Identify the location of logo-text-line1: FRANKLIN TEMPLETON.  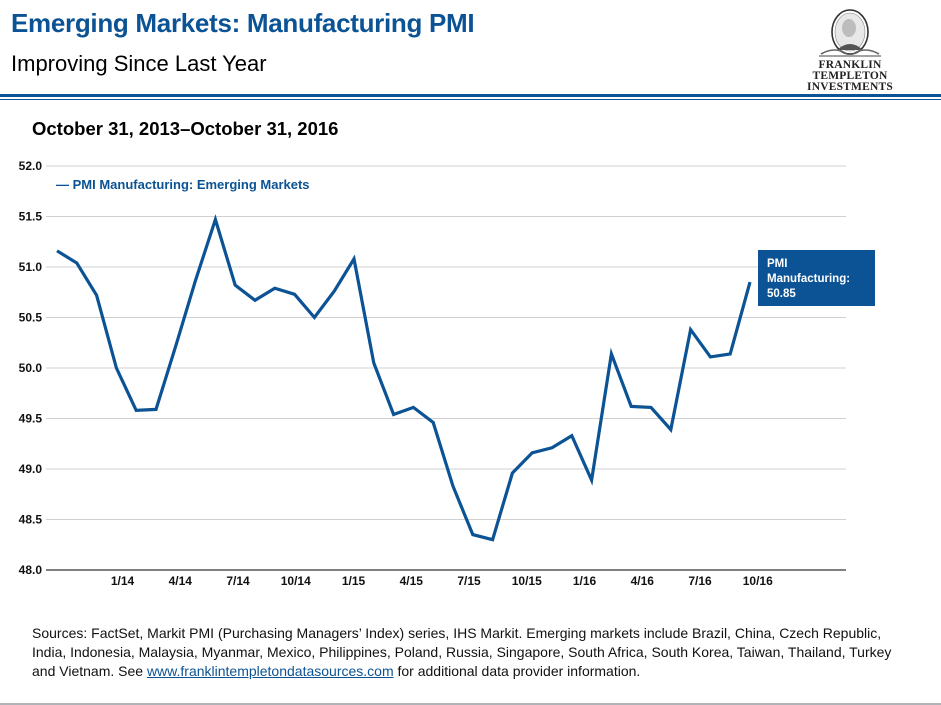
(850, 70).